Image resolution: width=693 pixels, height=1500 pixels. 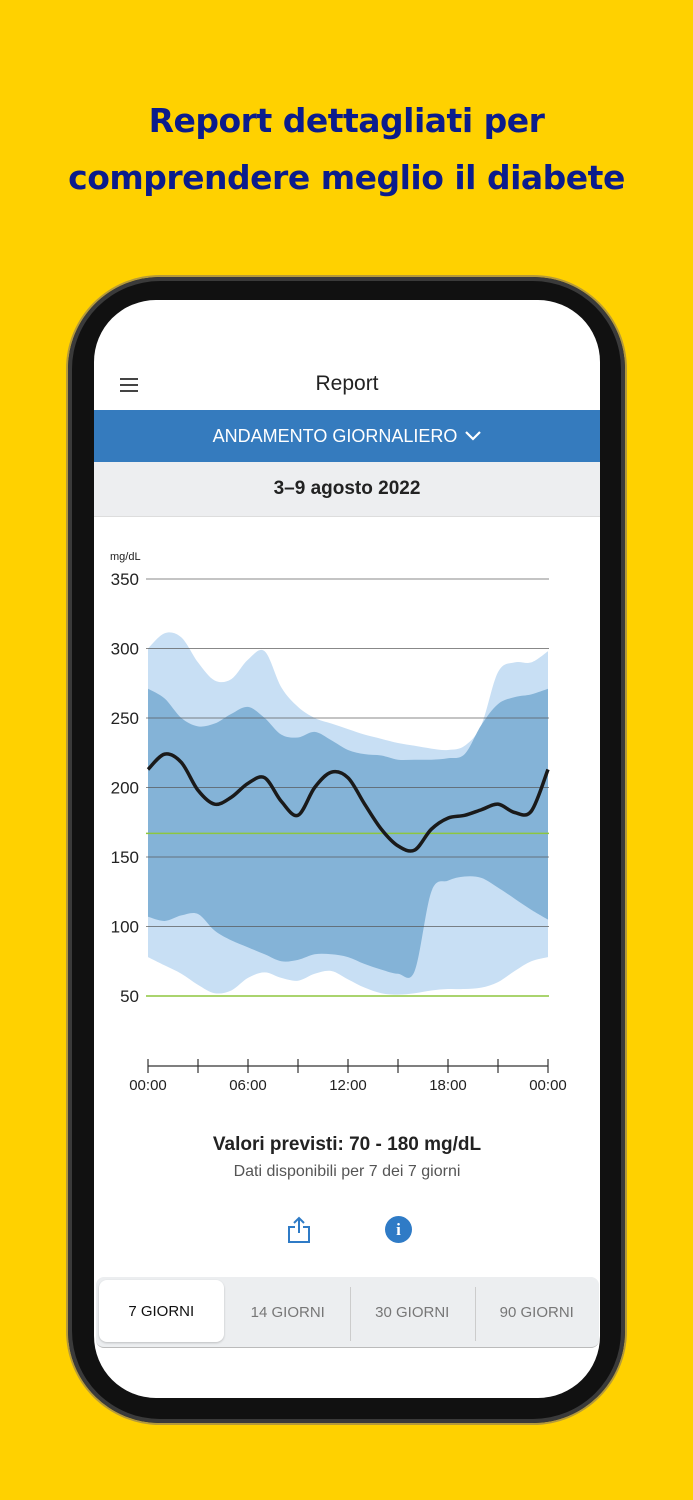 What do you see at coordinates (129, 385) in the screenshot?
I see `hamburger-icon` at bounding box center [129, 385].